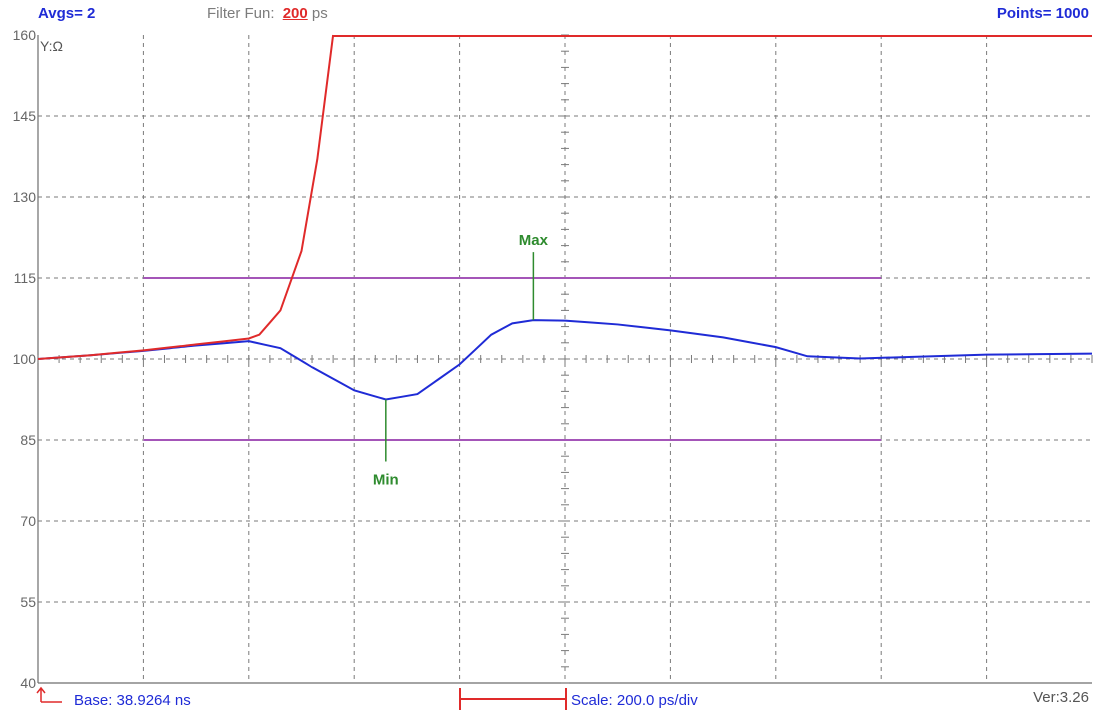 The image size is (1097, 715). I want to click on y-tick-label: 130, so click(25, 197).